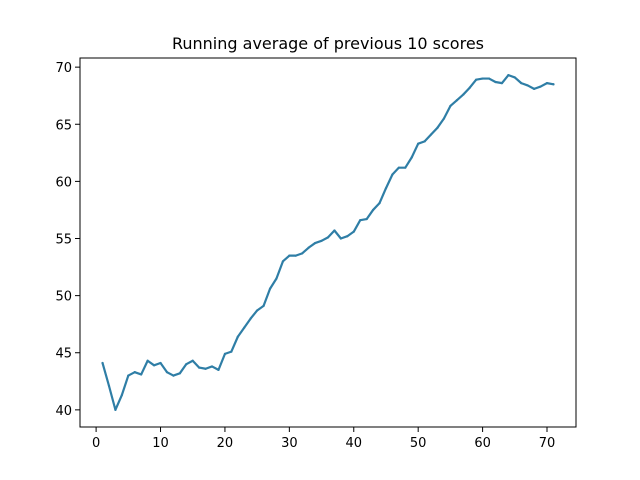 This screenshot has height=480, width=640. Describe the element at coordinates (63, 182) in the screenshot. I see `y-tick-label: 60` at that location.